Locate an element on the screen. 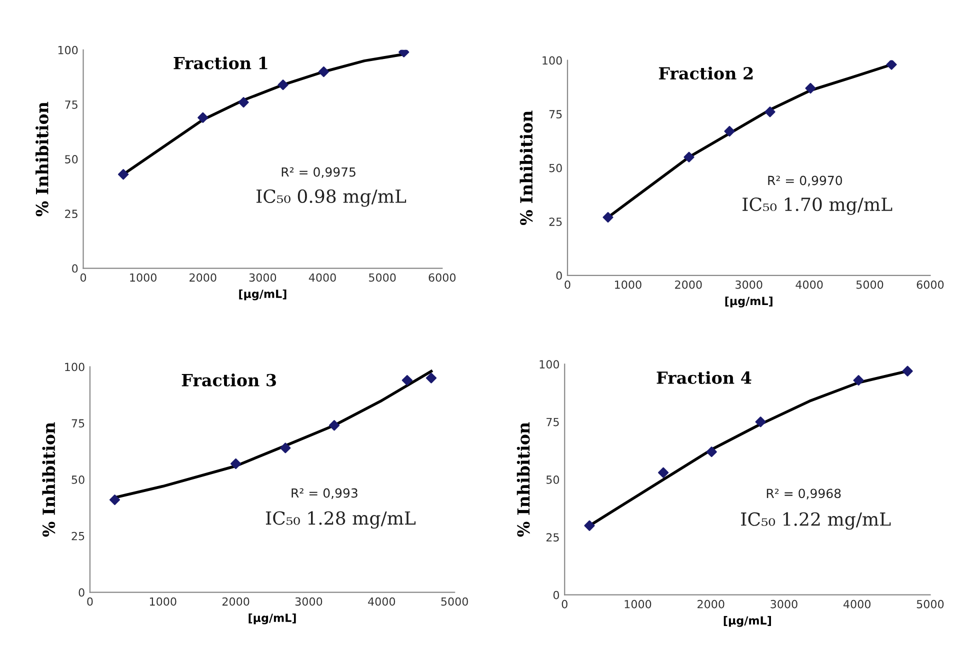 The image size is (957, 648). chart-title: Fraction 3 is located at coordinates (229, 380).